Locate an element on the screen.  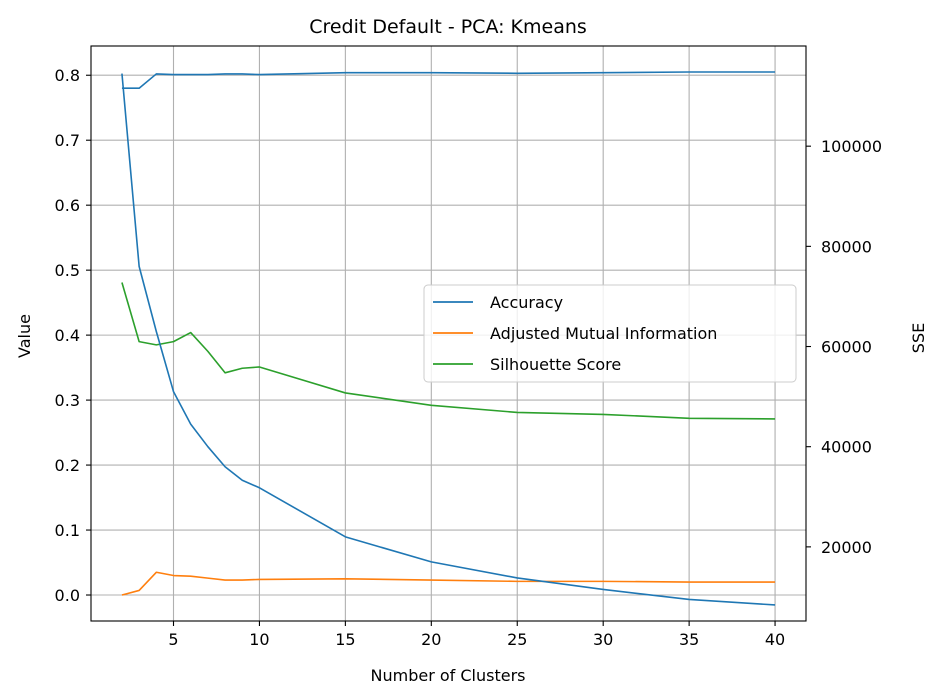
x-tick-label: 35 is located at coordinates (689, 639).